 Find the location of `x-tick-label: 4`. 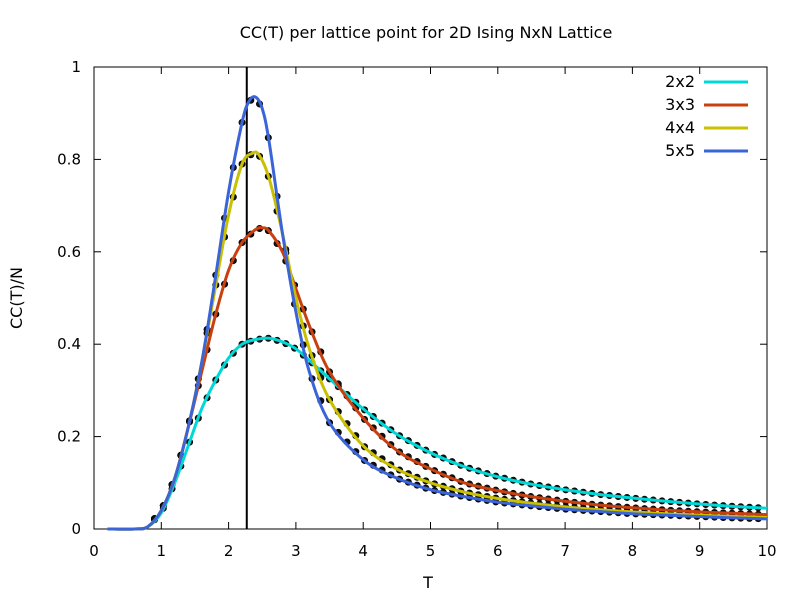

x-tick-label: 4 is located at coordinates (363, 551).